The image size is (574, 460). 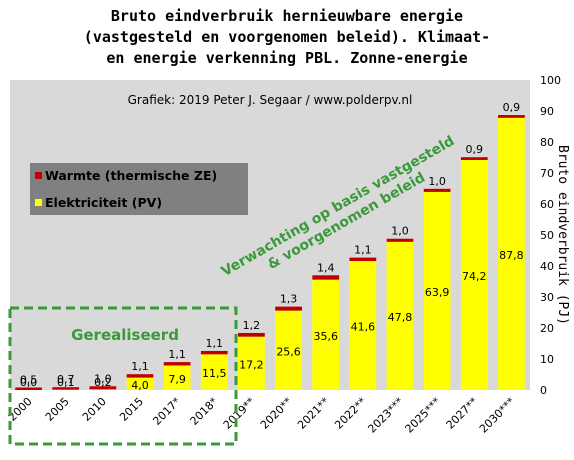 What do you see at coordinates (462, 413) in the screenshot?
I see `x-tick-label: 2027**` at bounding box center [462, 413].